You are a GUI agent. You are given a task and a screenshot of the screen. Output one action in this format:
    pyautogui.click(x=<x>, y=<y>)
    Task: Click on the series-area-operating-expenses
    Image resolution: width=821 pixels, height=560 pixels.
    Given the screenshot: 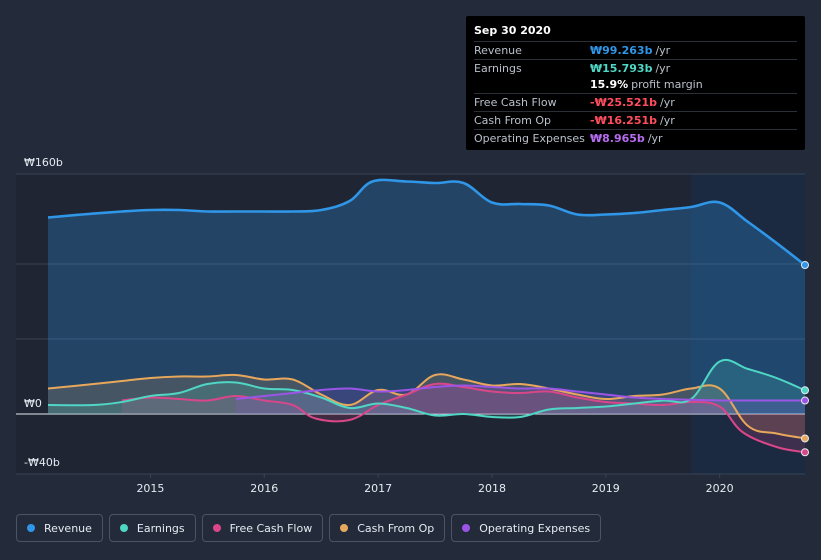 What is the action you would take?
    pyautogui.click(x=520, y=399)
    